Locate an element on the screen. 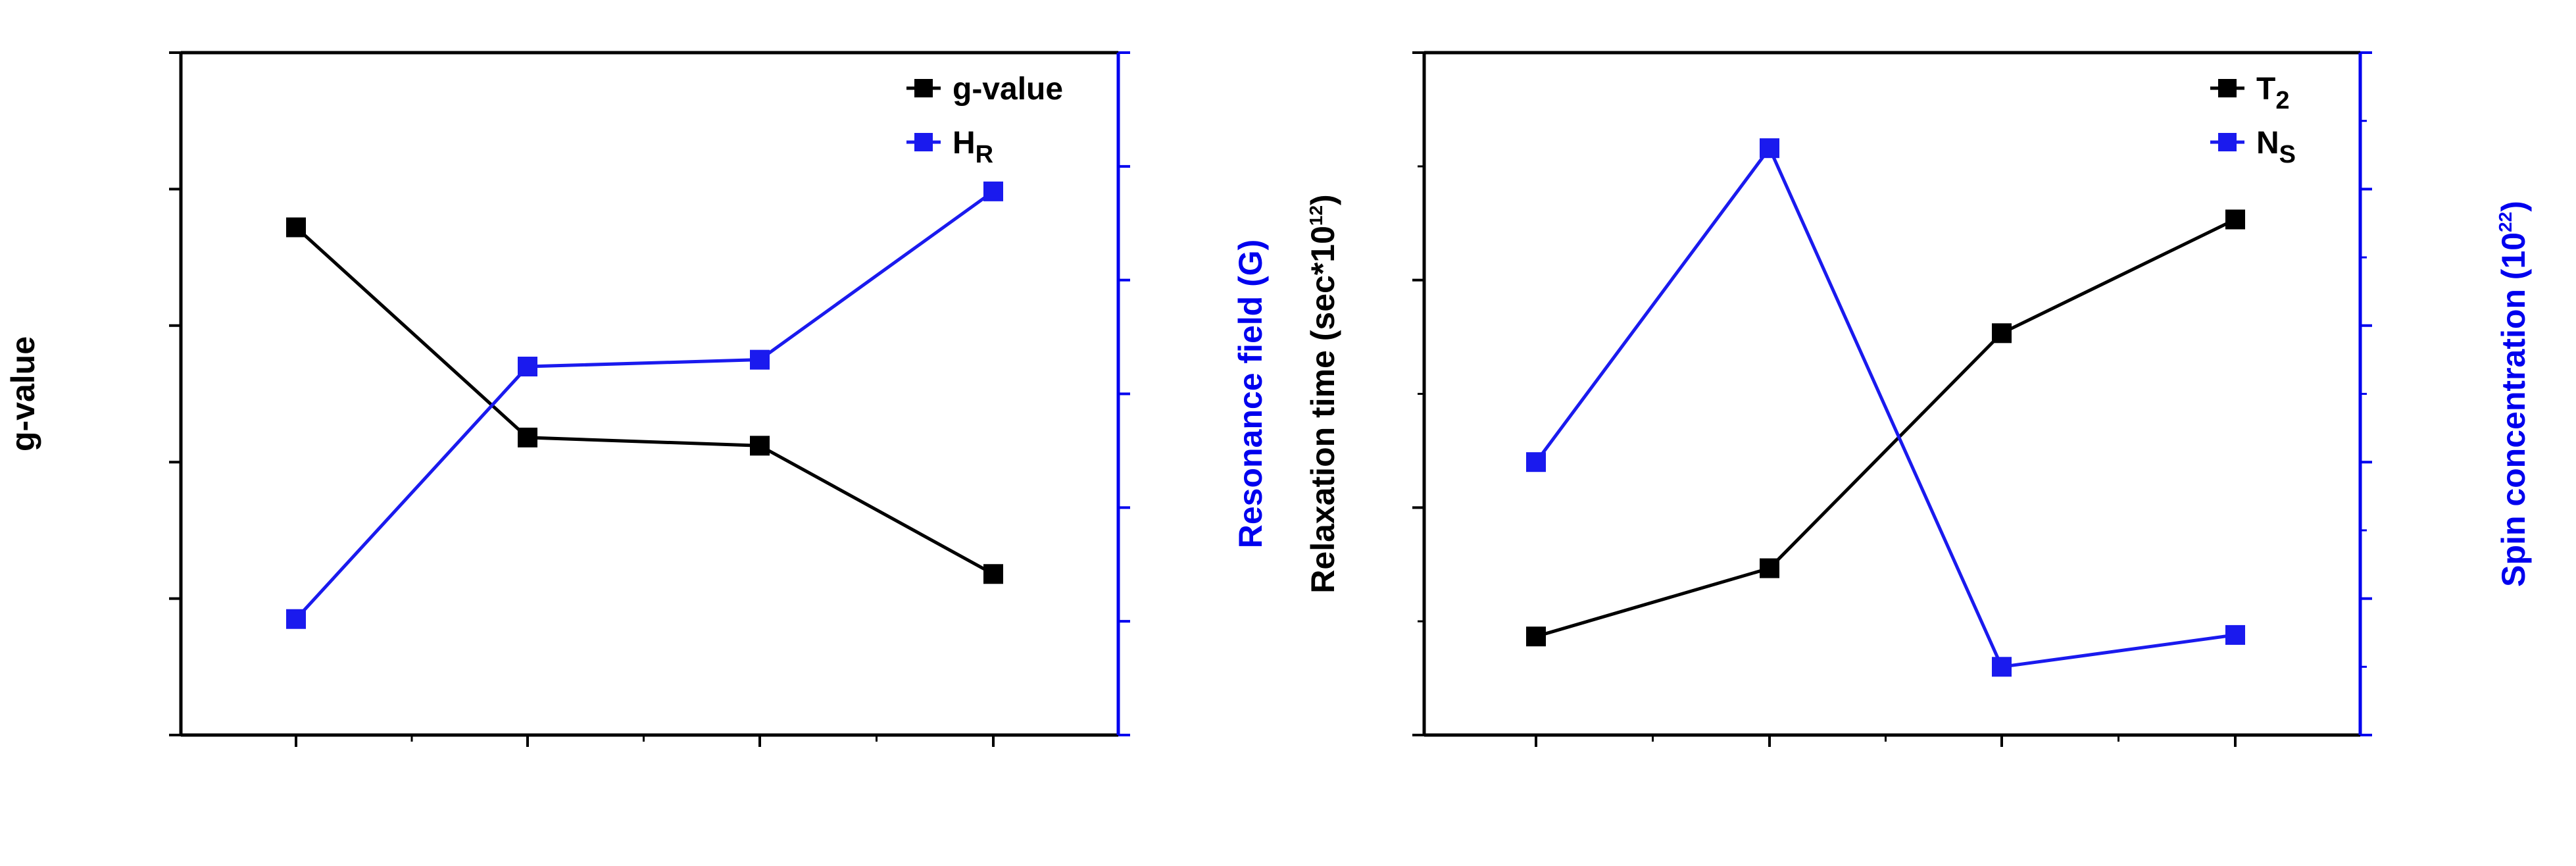  right-y-axis-title: Spin concentration (1022) is located at coordinates (2513, 394).